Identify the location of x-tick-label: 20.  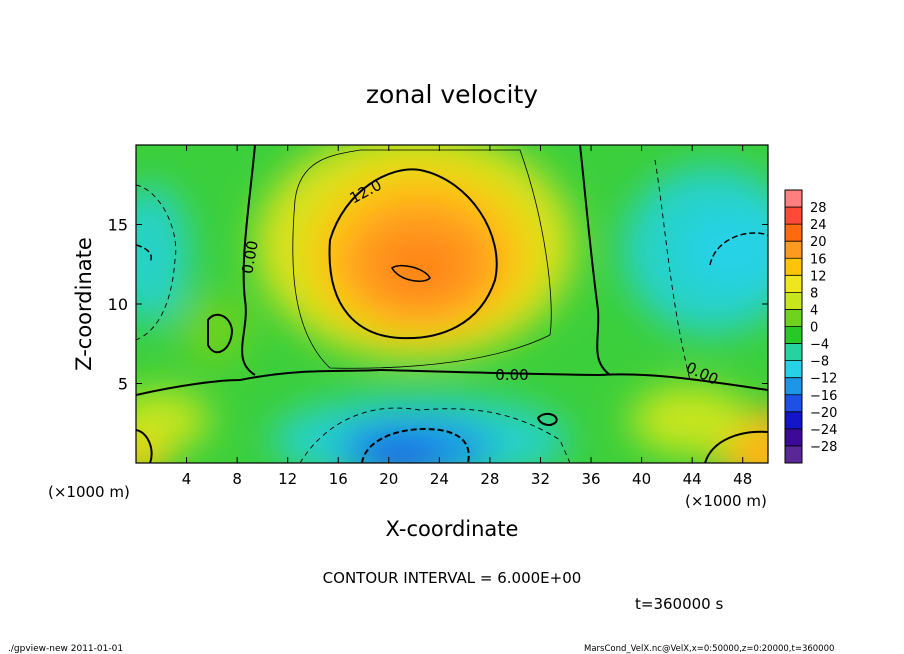
(388, 479).